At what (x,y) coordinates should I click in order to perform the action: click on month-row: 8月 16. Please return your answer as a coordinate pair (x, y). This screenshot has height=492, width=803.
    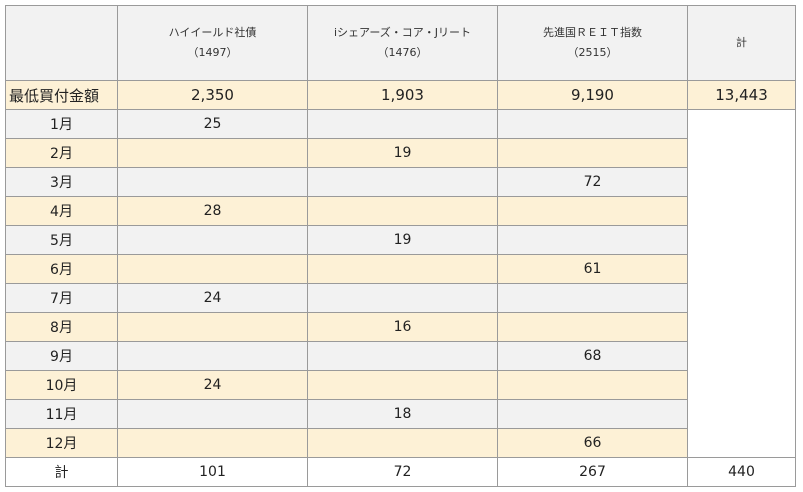
    Looking at the image, I should click on (400, 327).